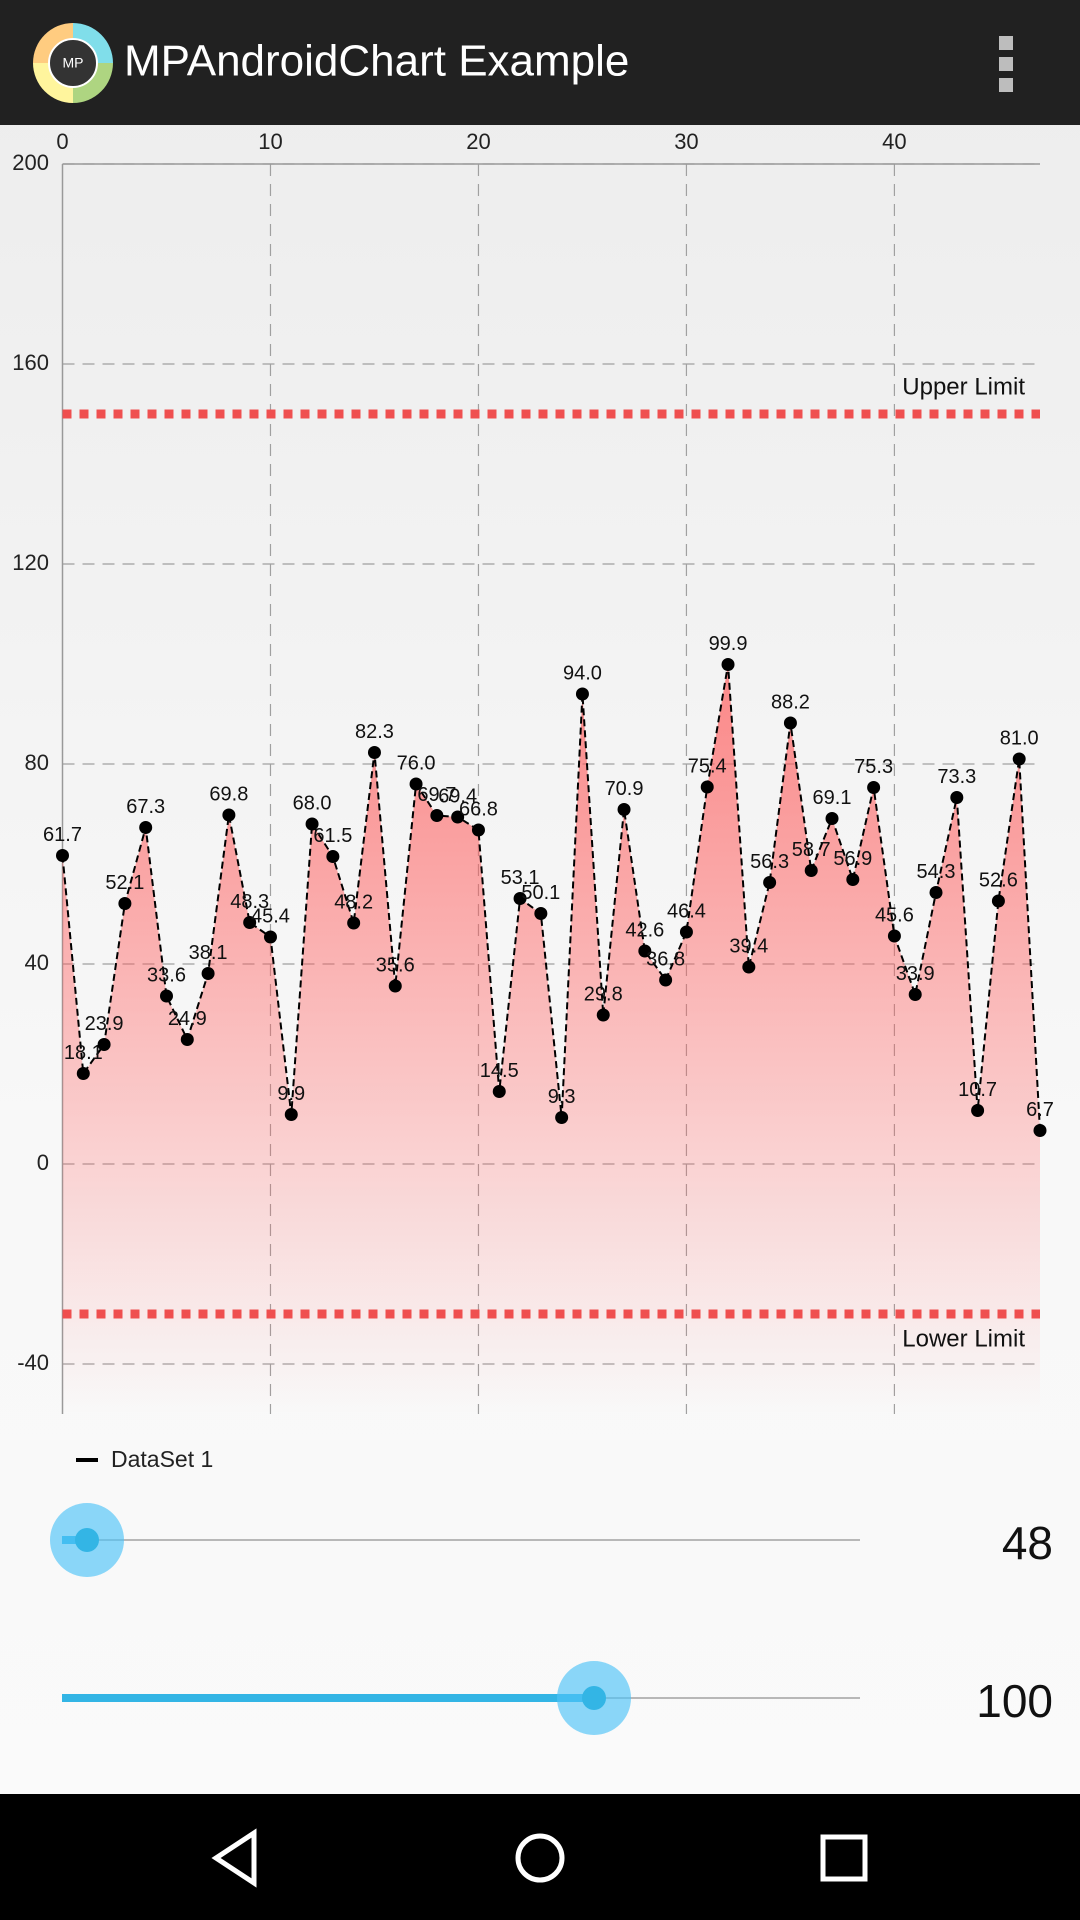 The image size is (1080, 1920). I want to click on x-tick-label: 20, so click(478, 141).